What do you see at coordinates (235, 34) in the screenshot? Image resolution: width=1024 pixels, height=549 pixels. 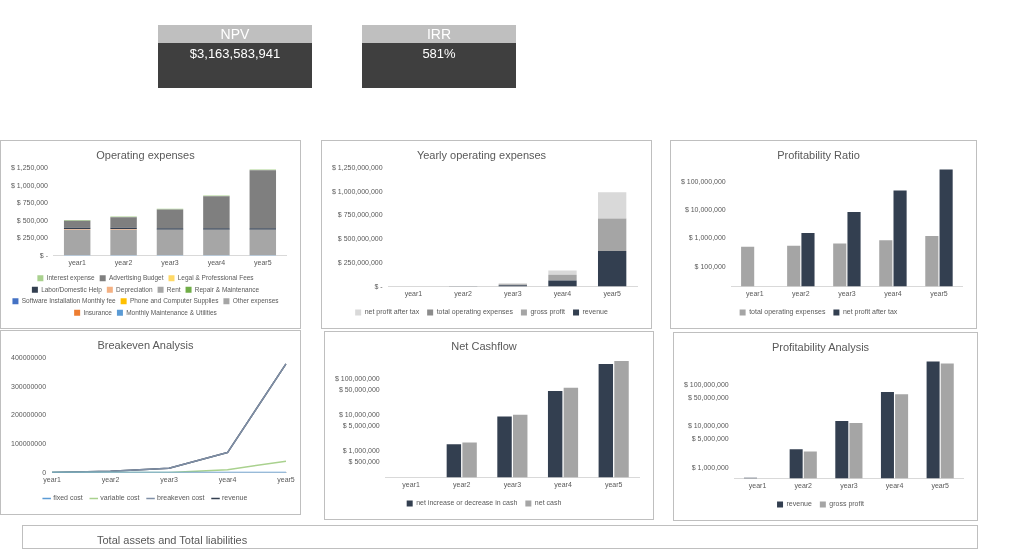 I see `text: NPV` at bounding box center [235, 34].